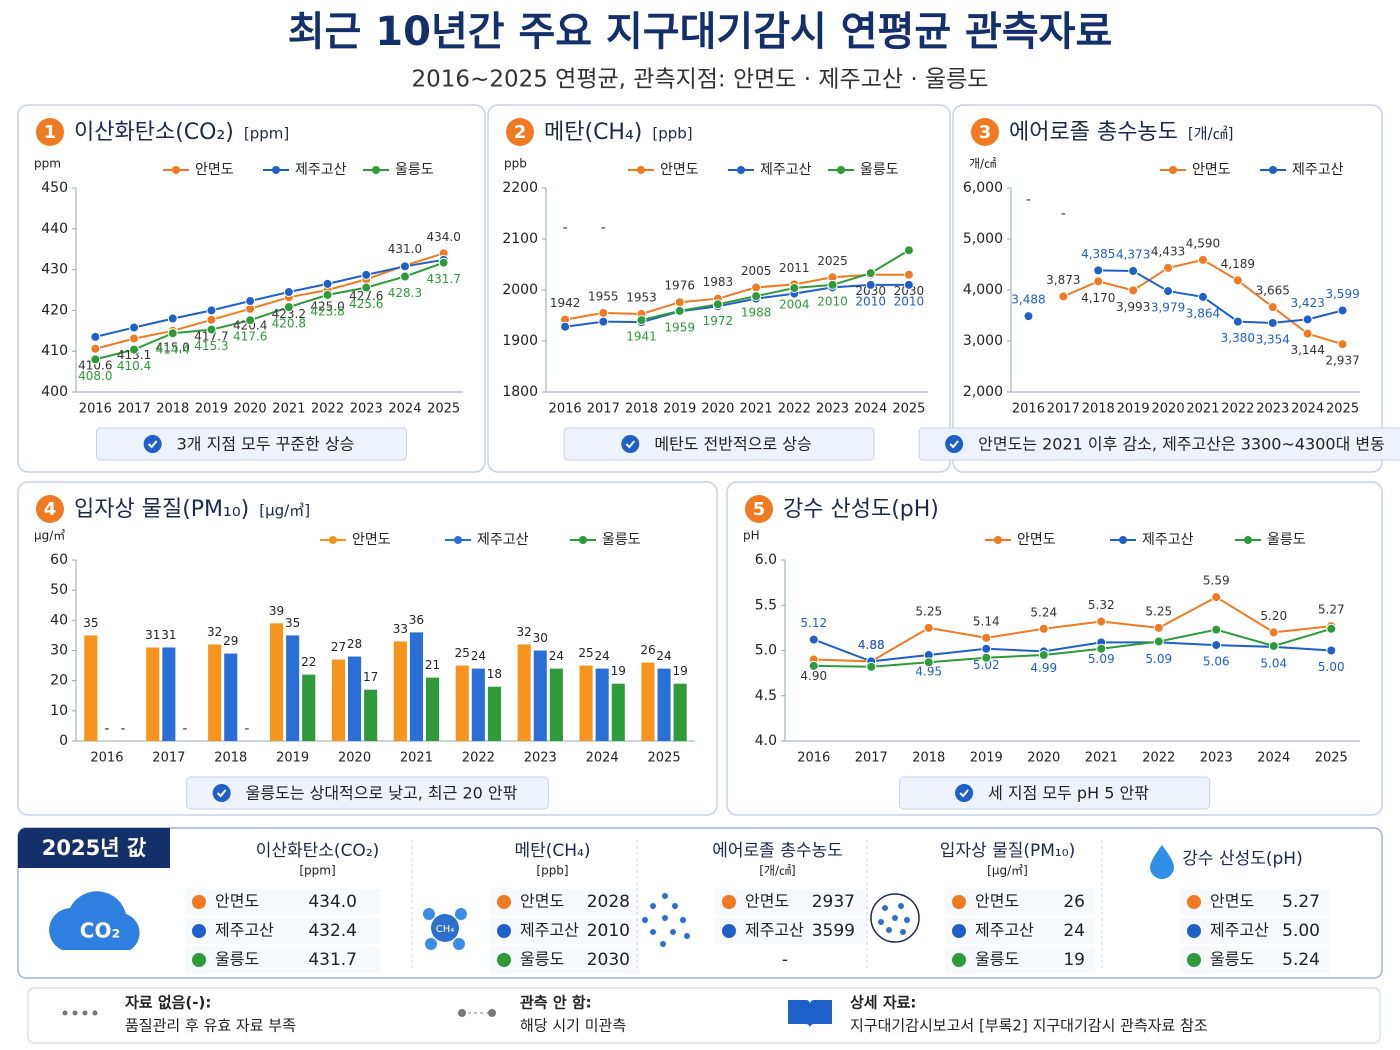 The width and height of the screenshot is (1400, 1050). What do you see at coordinates (1158, 659) in the screenshot?
I see `value-label: 5.09` at bounding box center [1158, 659].